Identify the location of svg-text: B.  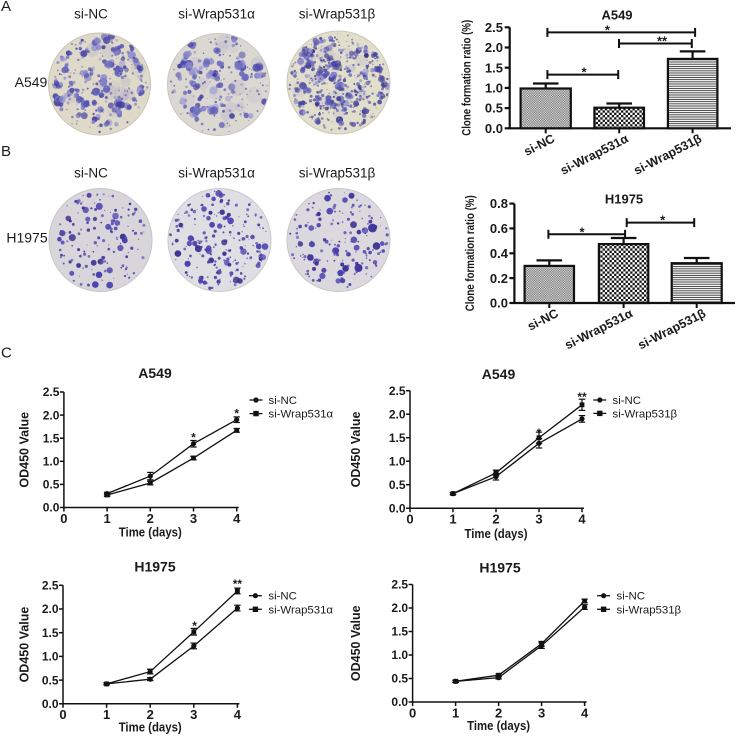
(6, 151).